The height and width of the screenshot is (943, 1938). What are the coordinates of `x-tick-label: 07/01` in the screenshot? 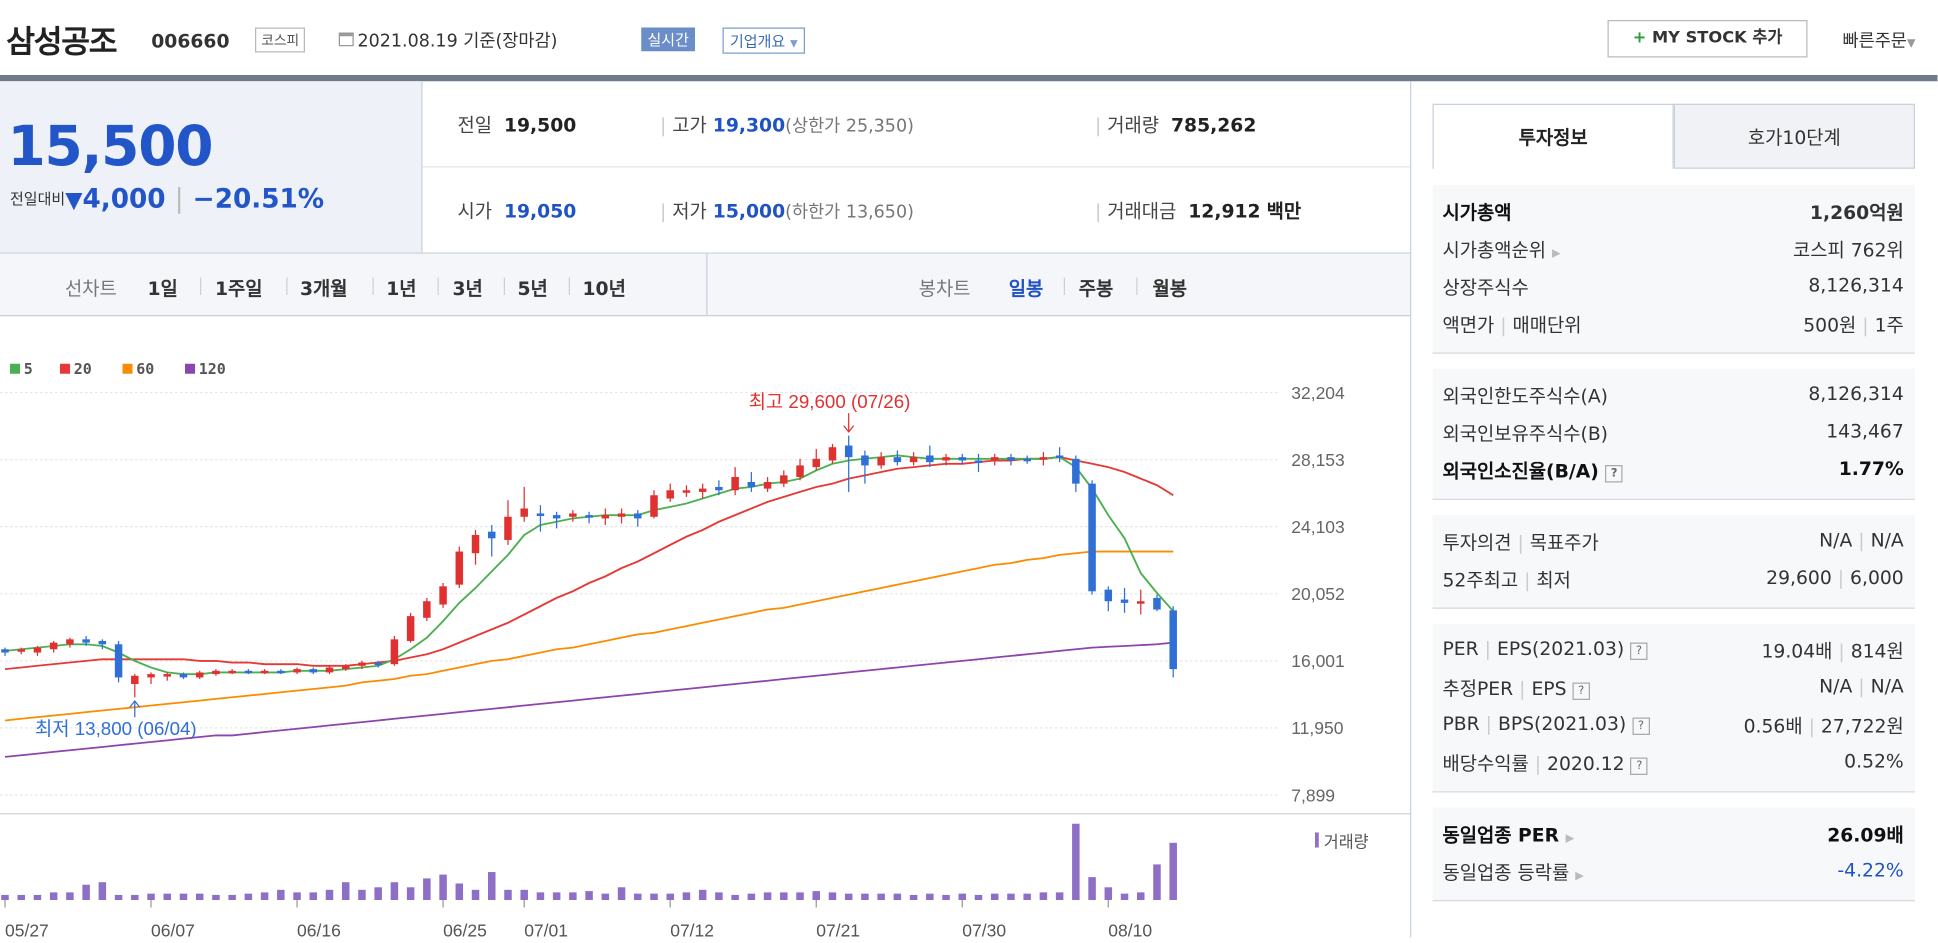 It's located at (546, 928).